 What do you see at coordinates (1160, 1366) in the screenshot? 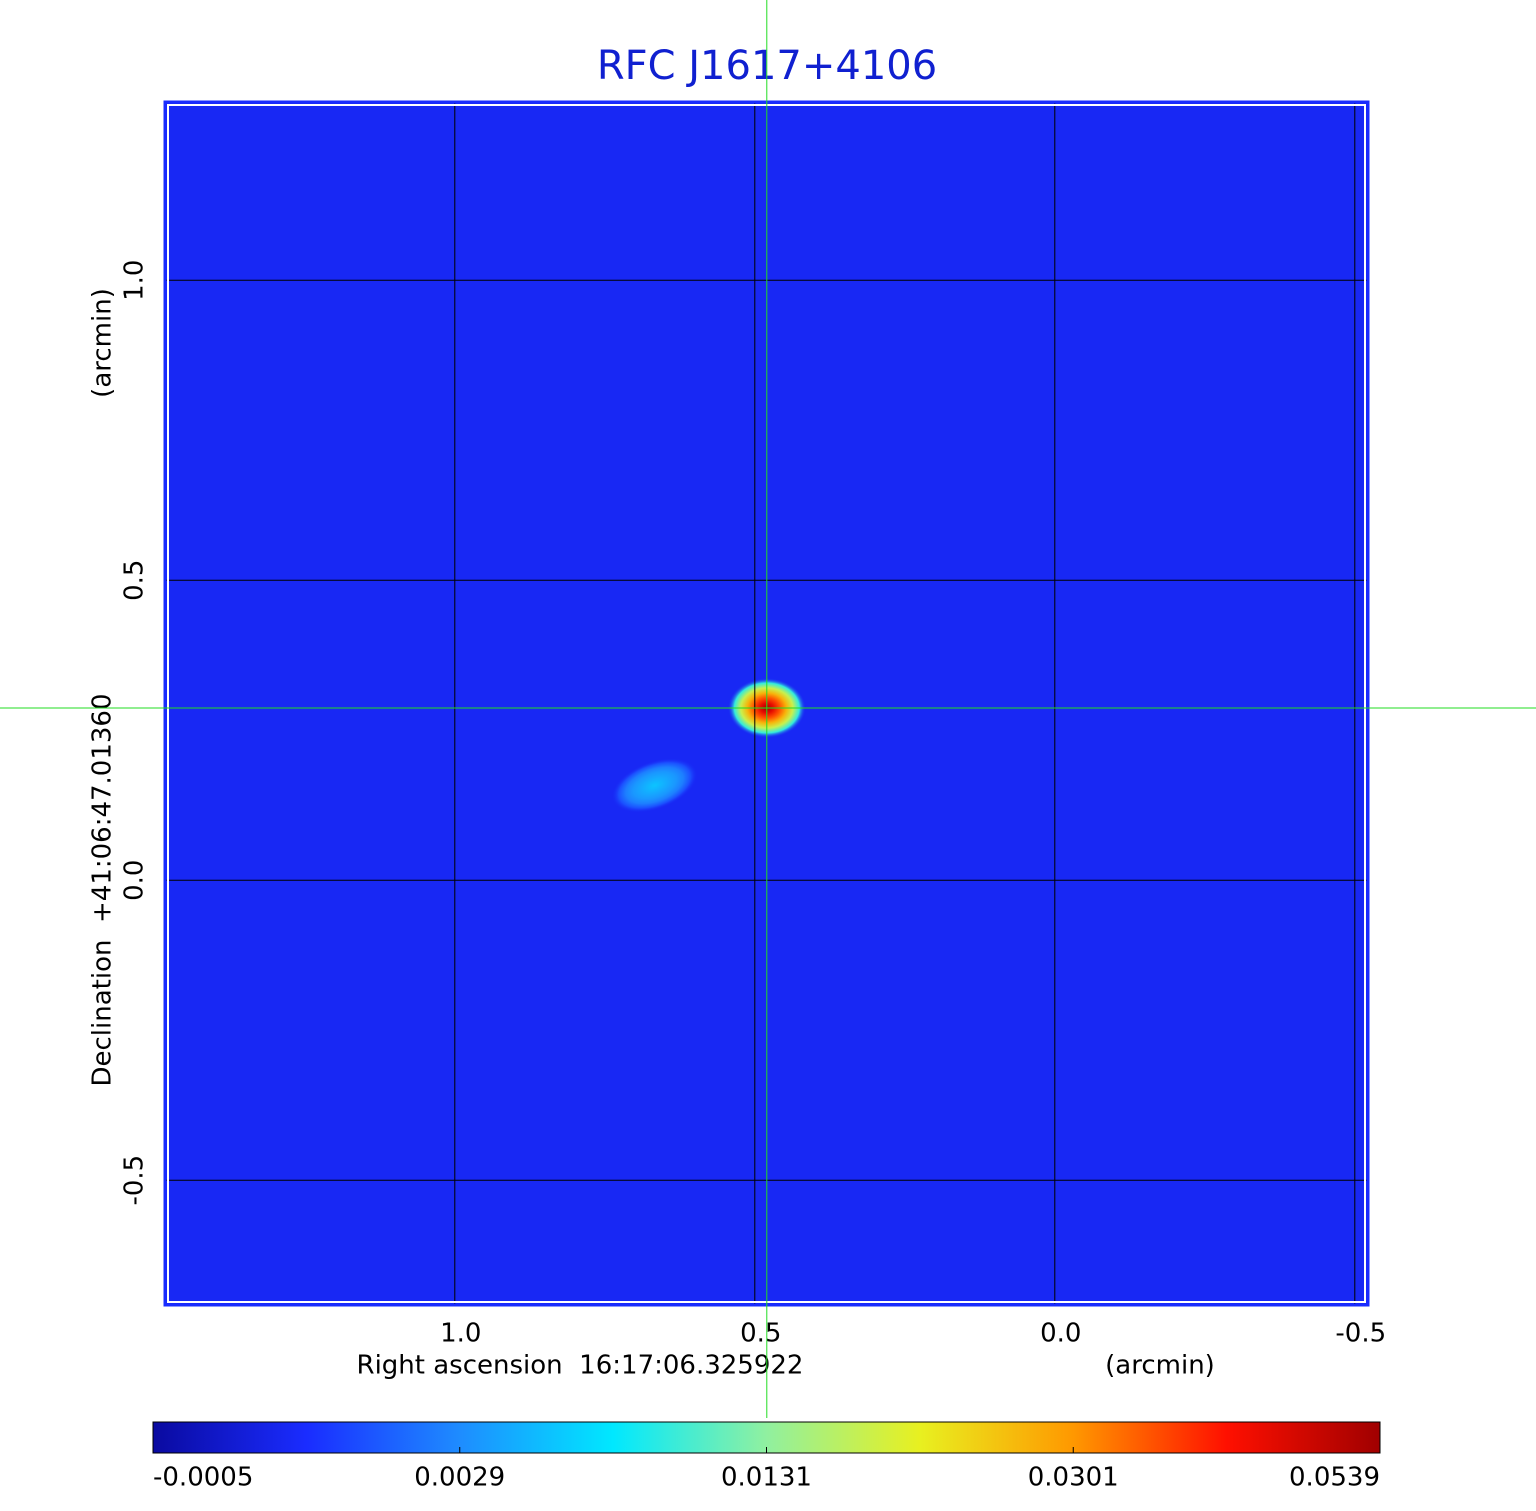
I see `x-axis-unit: (arcmin)` at bounding box center [1160, 1366].